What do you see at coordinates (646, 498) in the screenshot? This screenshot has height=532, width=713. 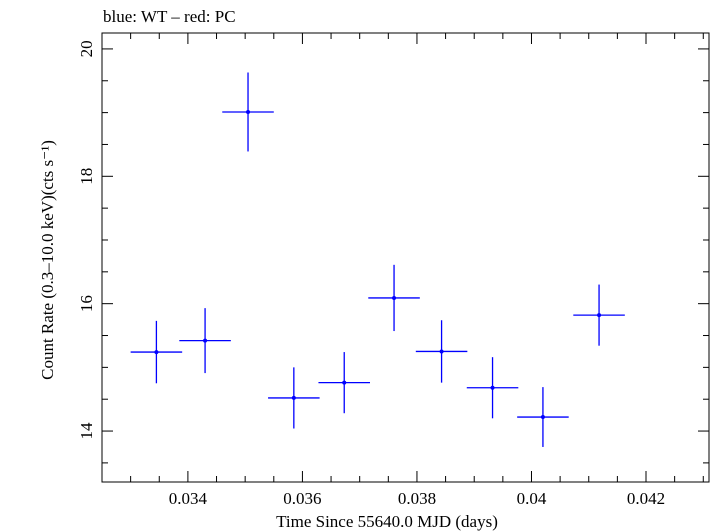 I see `x-tick-label: 0.042` at bounding box center [646, 498].